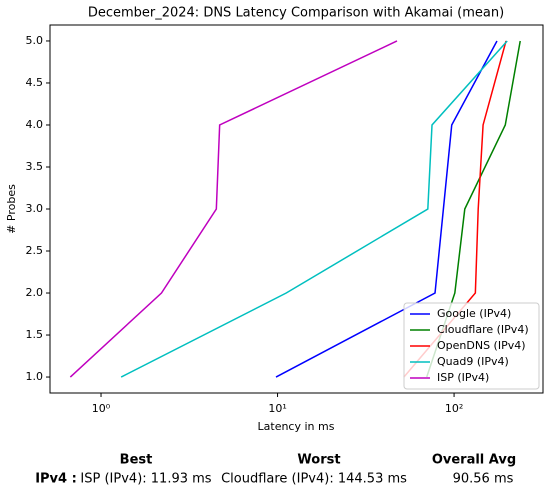  What do you see at coordinates (35, 292) in the screenshot?
I see `y-tick-label: 2.0` at bounding box center [35, 292].